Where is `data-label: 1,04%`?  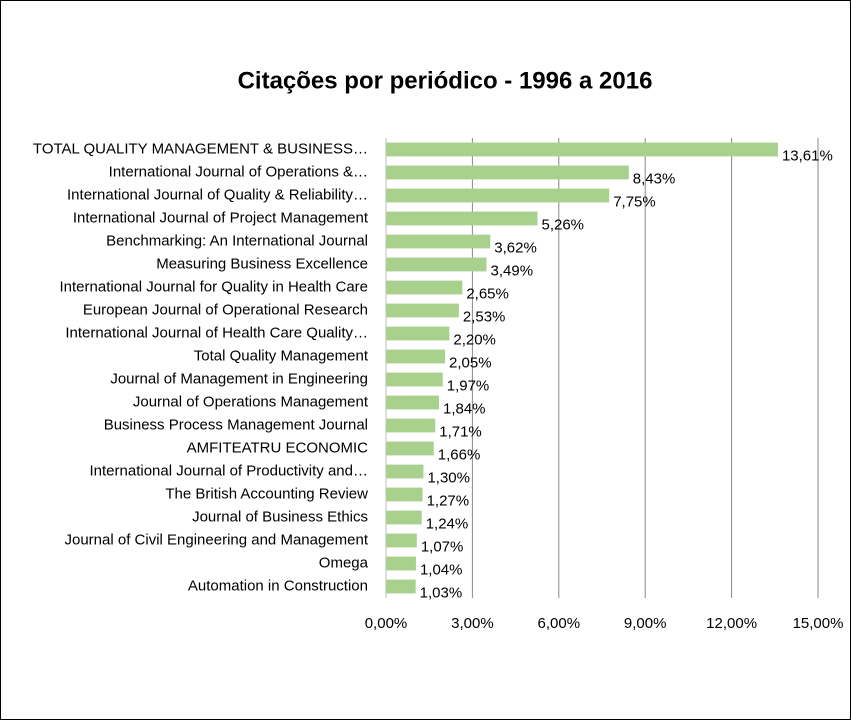
data-label: 1,04% is located at coordinates (441, 569).